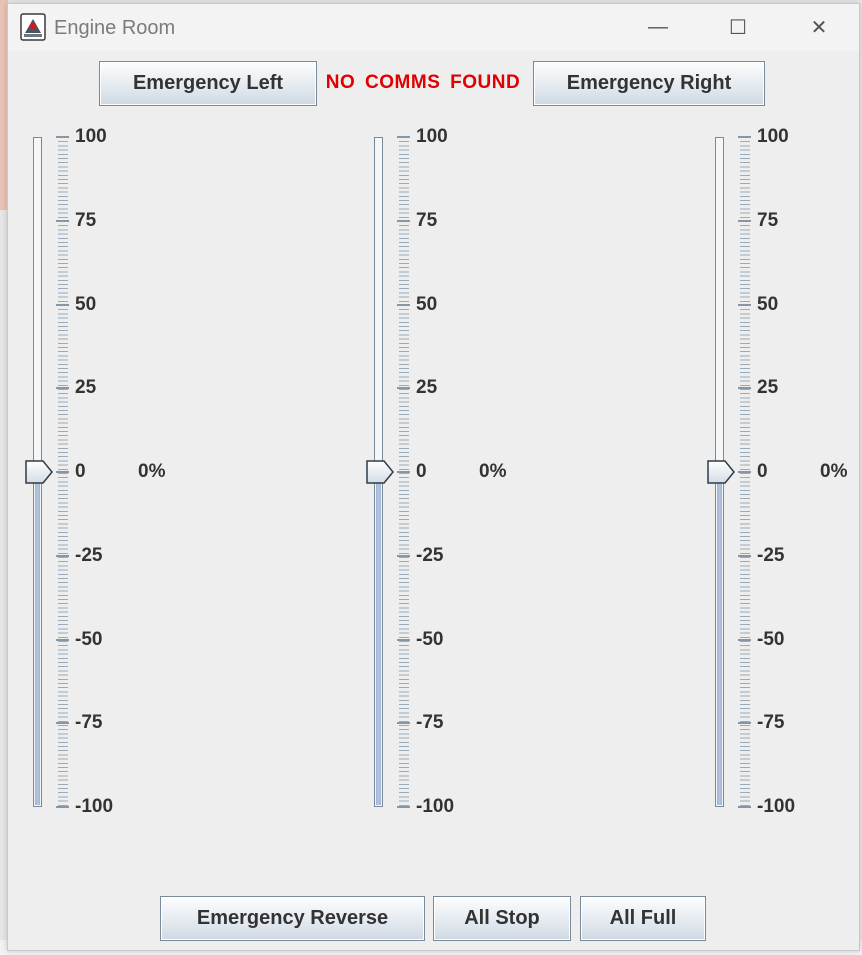 This screenshot has width=862, height=955. Describe the element at coordinates (115, 28) in the screenshot. I see `window-title: Engine Room` at that location.